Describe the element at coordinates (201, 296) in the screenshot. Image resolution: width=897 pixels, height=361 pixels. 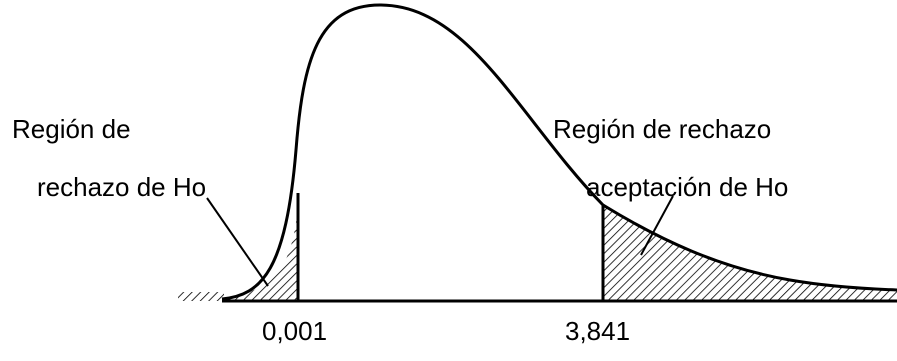
I see `left-baseline-hatch` at that location.